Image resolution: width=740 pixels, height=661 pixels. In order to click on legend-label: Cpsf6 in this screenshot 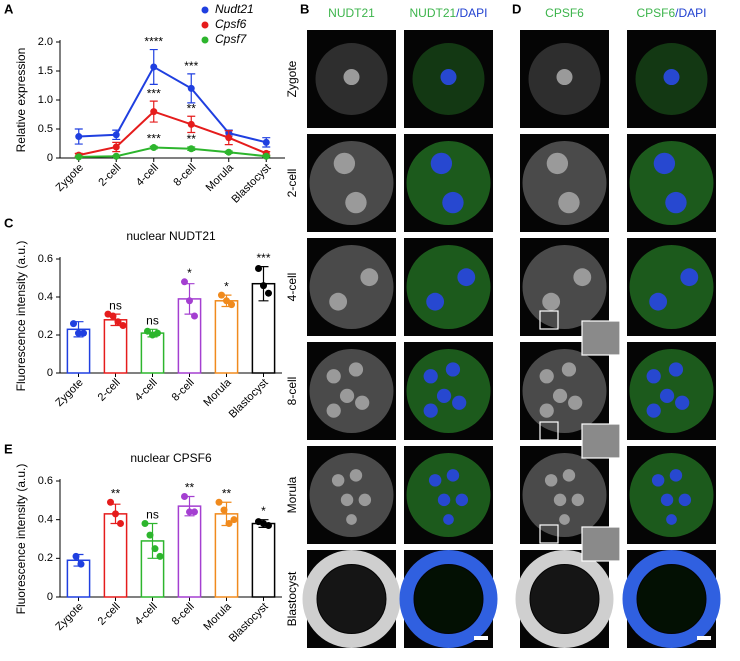, I will do `click(231, 24)`.